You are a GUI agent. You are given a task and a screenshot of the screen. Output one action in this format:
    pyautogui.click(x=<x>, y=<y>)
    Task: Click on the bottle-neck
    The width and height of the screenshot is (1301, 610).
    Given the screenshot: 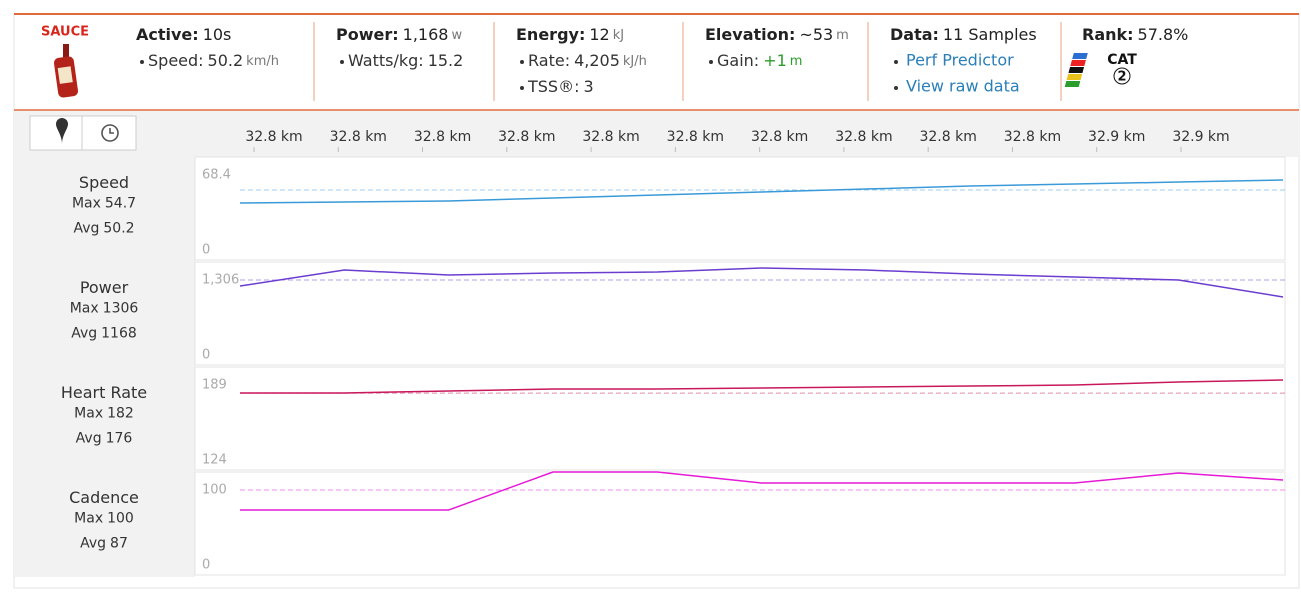 What is the action you would take?
    pyautogui.click(x=66, y=51)
    